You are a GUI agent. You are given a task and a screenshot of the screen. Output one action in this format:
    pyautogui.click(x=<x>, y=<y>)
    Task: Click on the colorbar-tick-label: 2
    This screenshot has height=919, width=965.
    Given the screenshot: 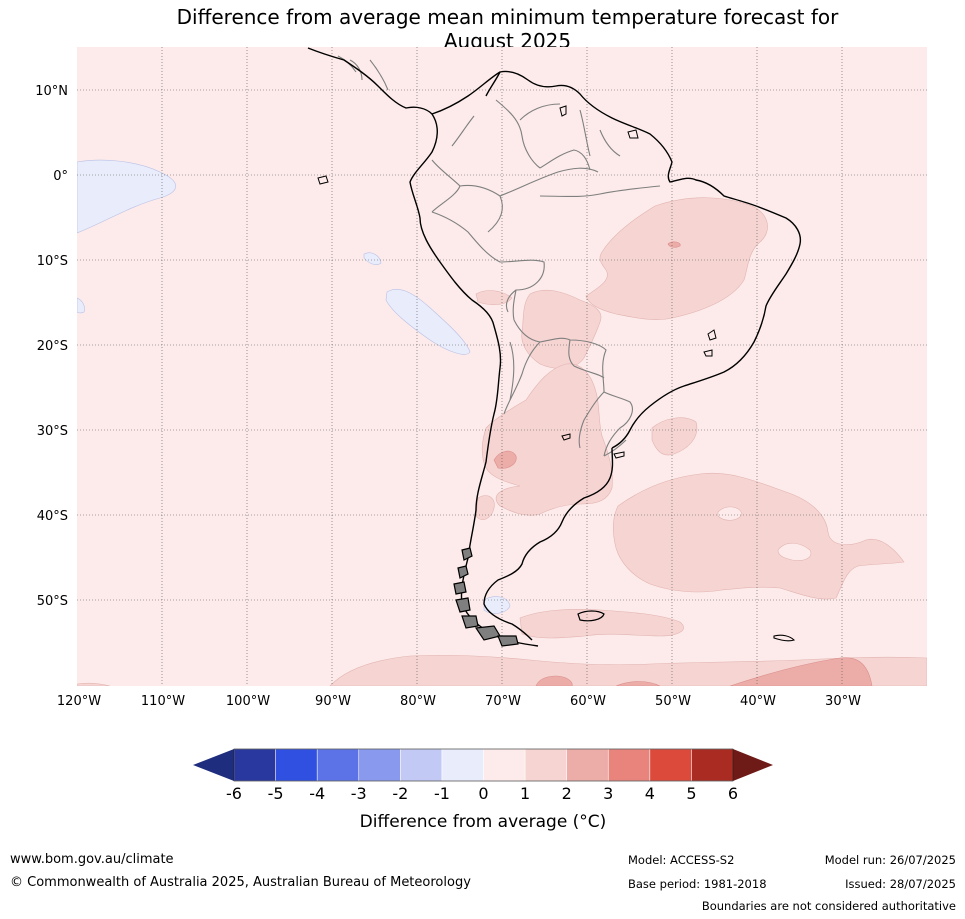 What is the action you would take?
    pyautogui.click(x=567, y=793)
    